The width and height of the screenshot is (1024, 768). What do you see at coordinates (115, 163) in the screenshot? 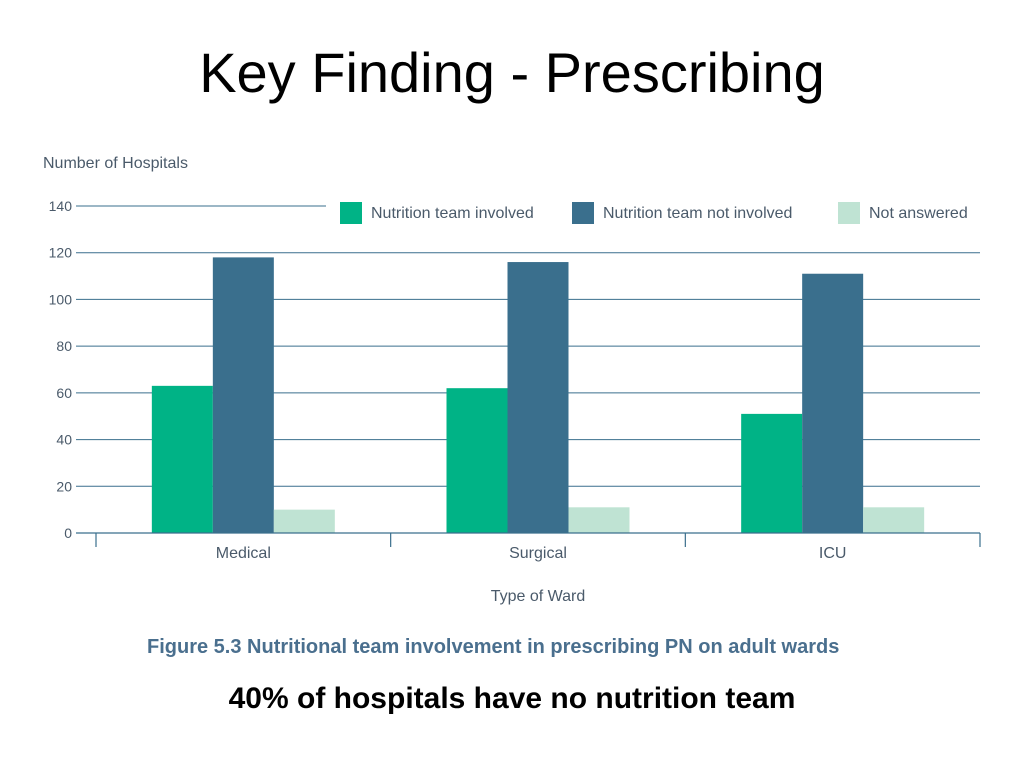
I see `y-axis-label: Number of Hospitals` at bounding box center [115, 163].